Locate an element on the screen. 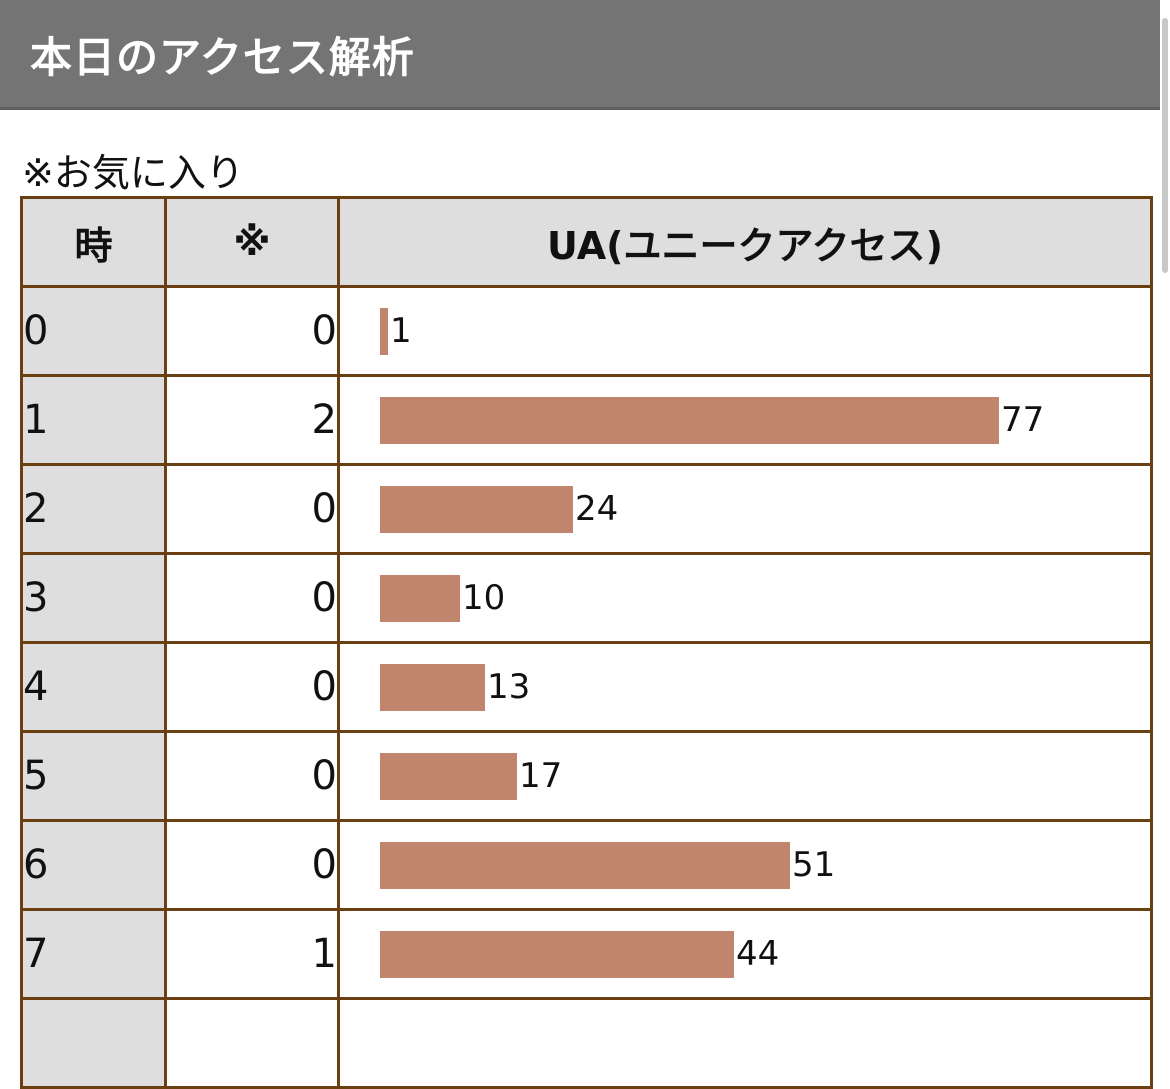  hour-cell: 5 is located at coordinates (93, 776).